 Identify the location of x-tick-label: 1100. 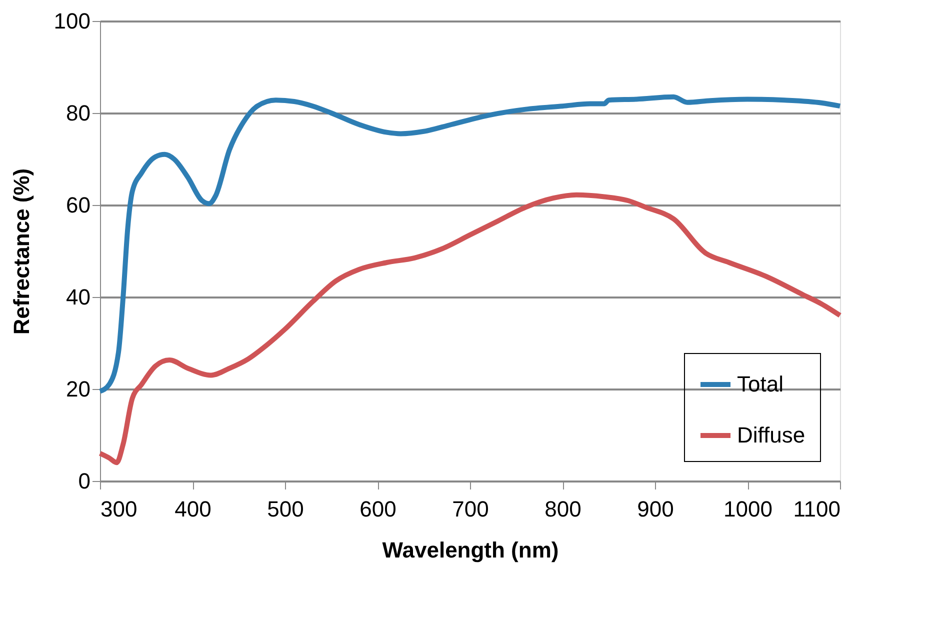
(816, 509).